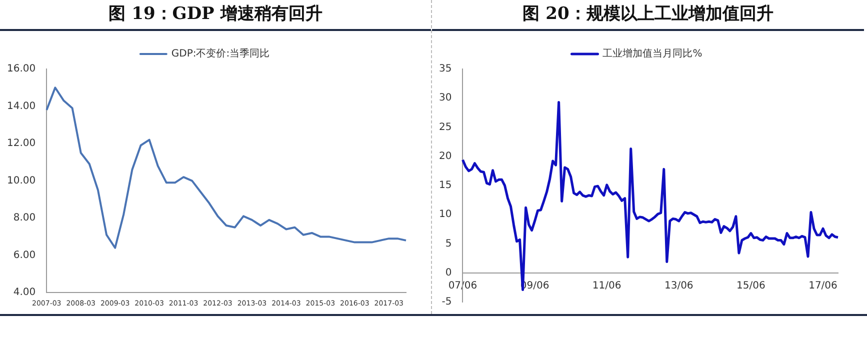  Describe the element at coordinates (607, 286) in the screenshot. I see `x-tick-label: 11/06` at that location.